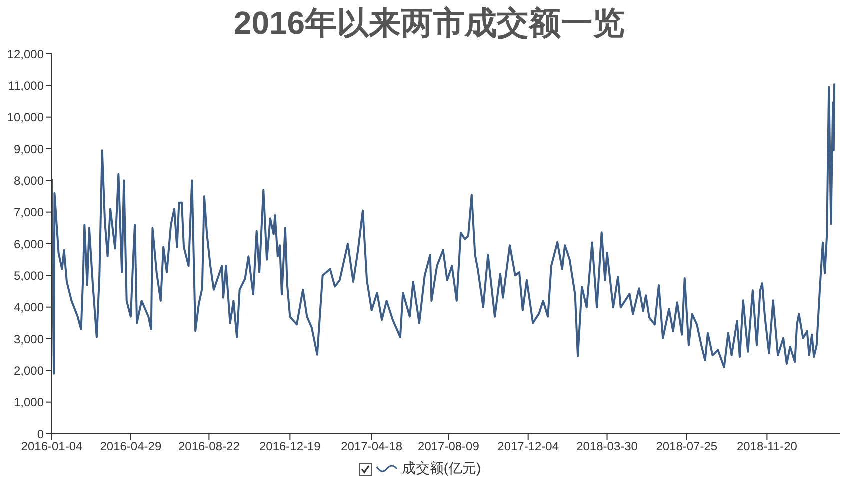  Describe the element at coordinates (25, 117) in the screenshot. I see `y-tick-label: 10,000` at that location.